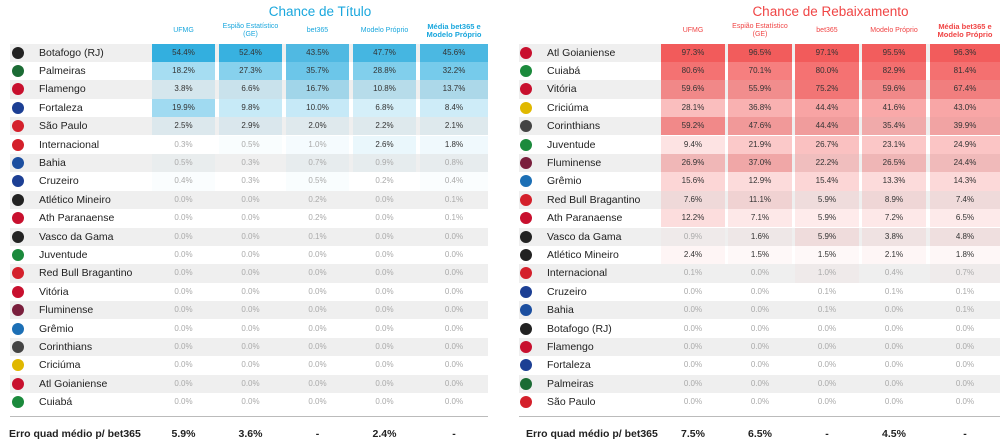 The width and height of the screenshot is (1000, 447). Describe the element at coordinates (894, 200) in the screenshot. I see `value-cell: 8.9%` at that location.